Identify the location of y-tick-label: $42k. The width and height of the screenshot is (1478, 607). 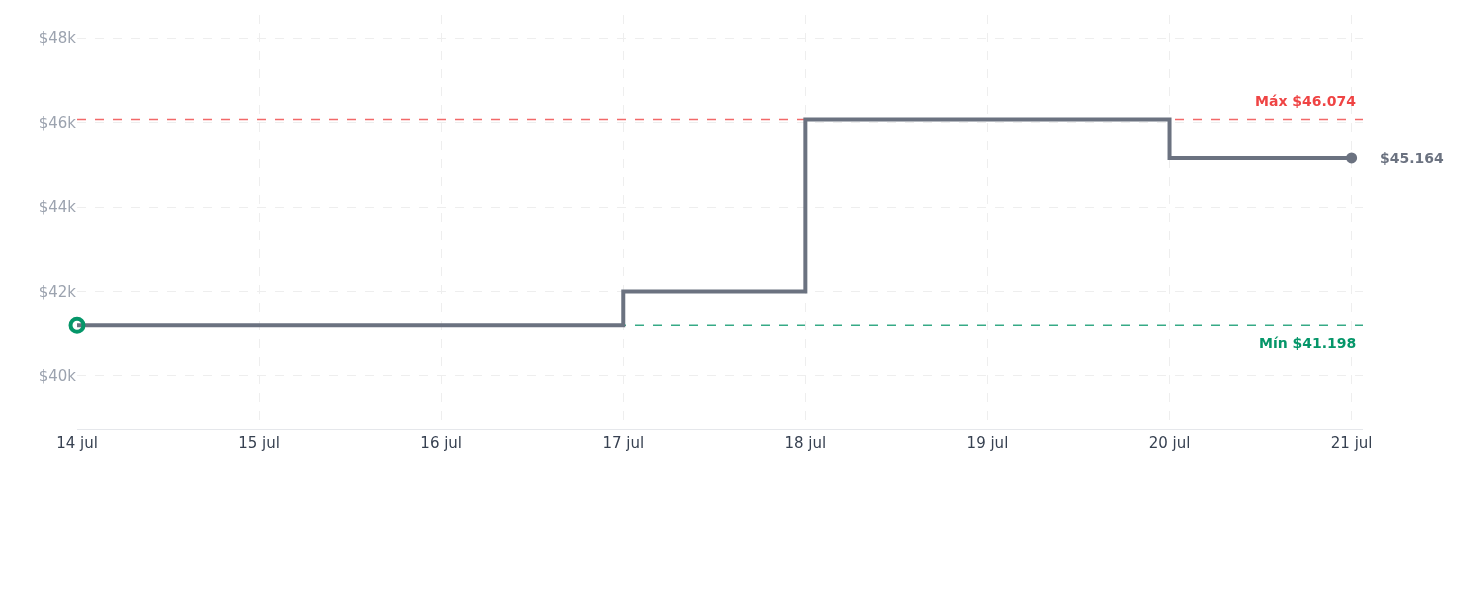
(57, 291).